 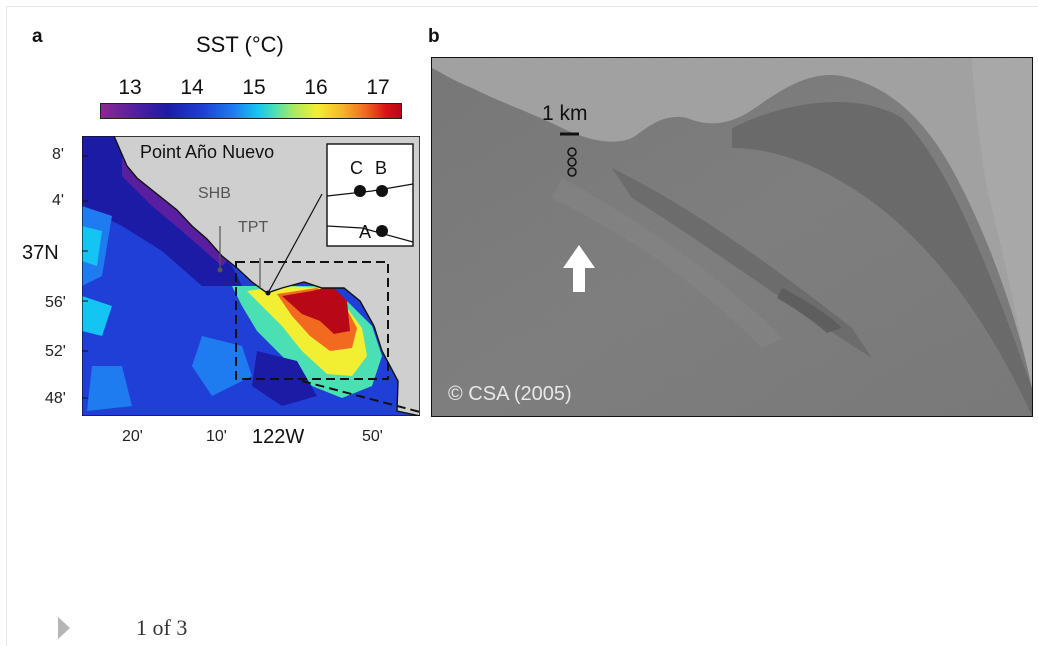 What do you see at coordinates (64, 628) in the screenshot?
I see `triangle-right-icon` at bounding box center [64, 628].